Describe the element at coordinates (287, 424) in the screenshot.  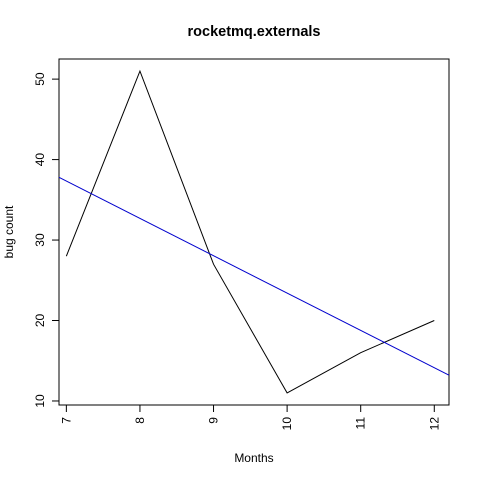
I see `x-tick-label: 10` at that location.